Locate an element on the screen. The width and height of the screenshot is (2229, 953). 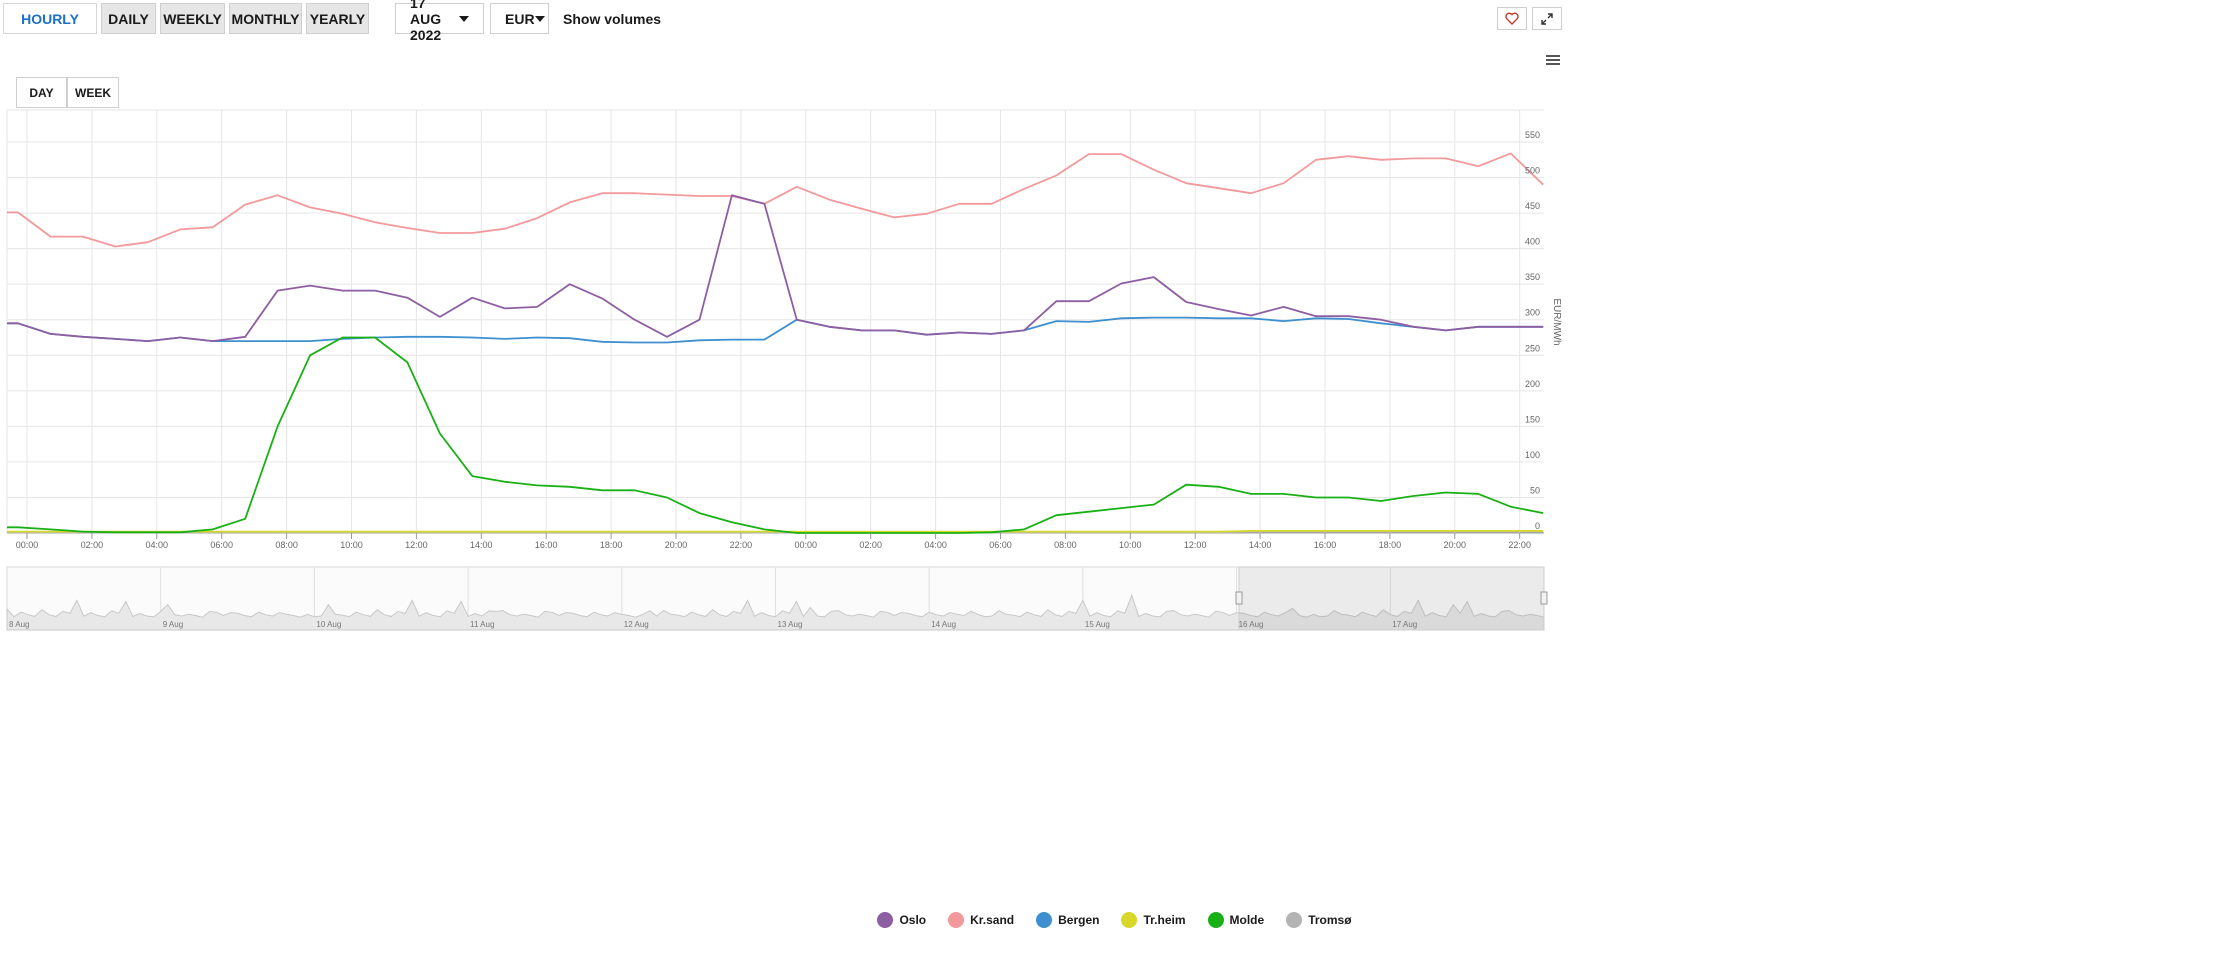
currency-select: EUR is located at coordinates (519, 18).